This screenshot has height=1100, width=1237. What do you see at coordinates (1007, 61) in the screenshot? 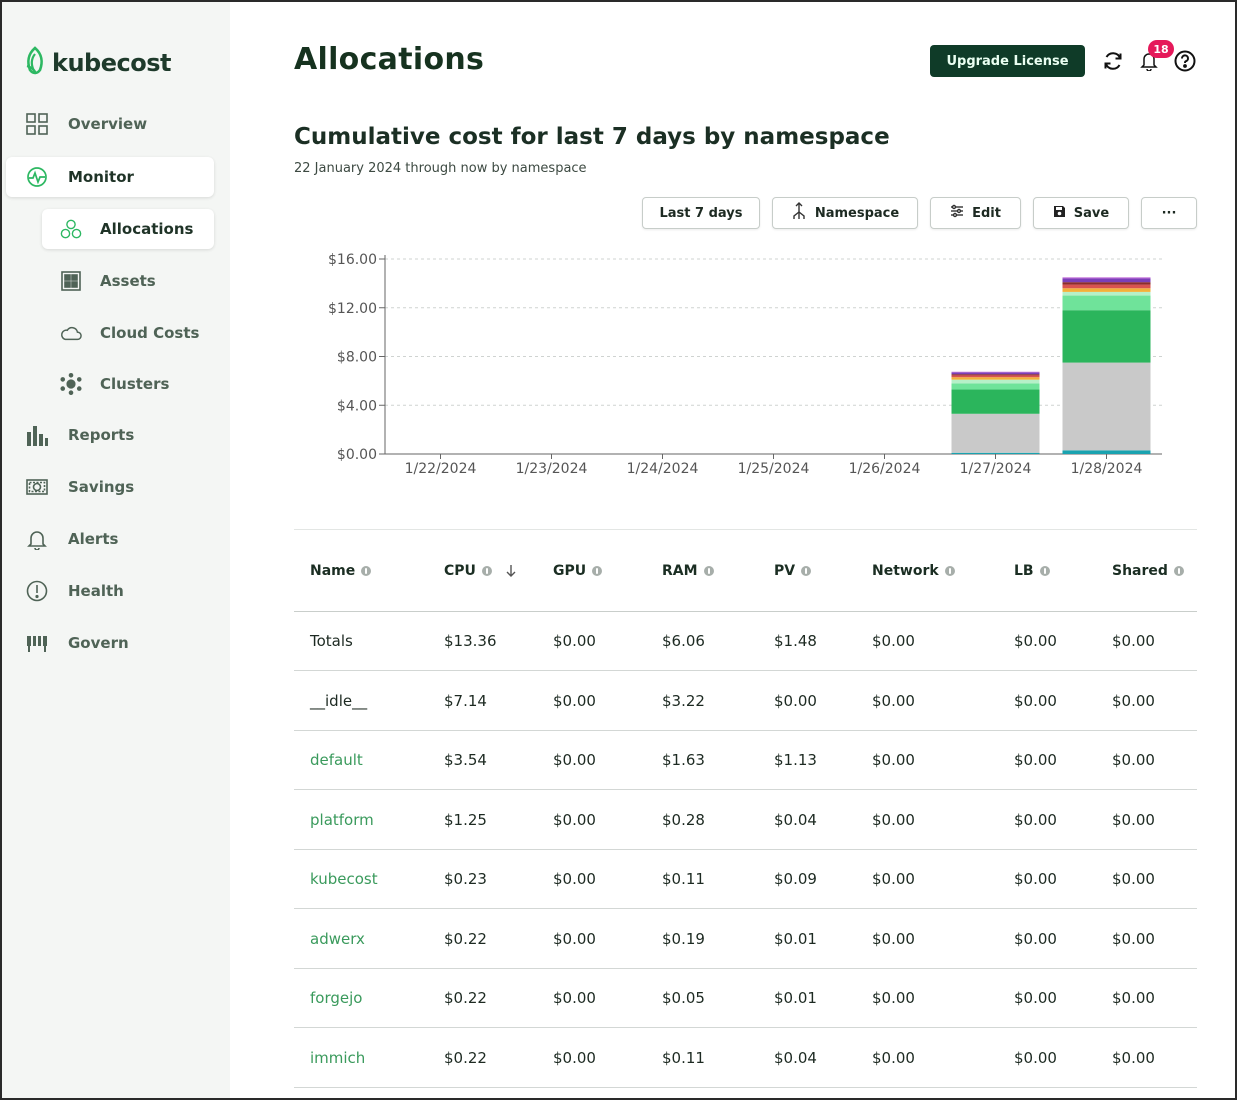
I see `upgrade-license-button: Upgrade License` at bounding box center [1007, 61].